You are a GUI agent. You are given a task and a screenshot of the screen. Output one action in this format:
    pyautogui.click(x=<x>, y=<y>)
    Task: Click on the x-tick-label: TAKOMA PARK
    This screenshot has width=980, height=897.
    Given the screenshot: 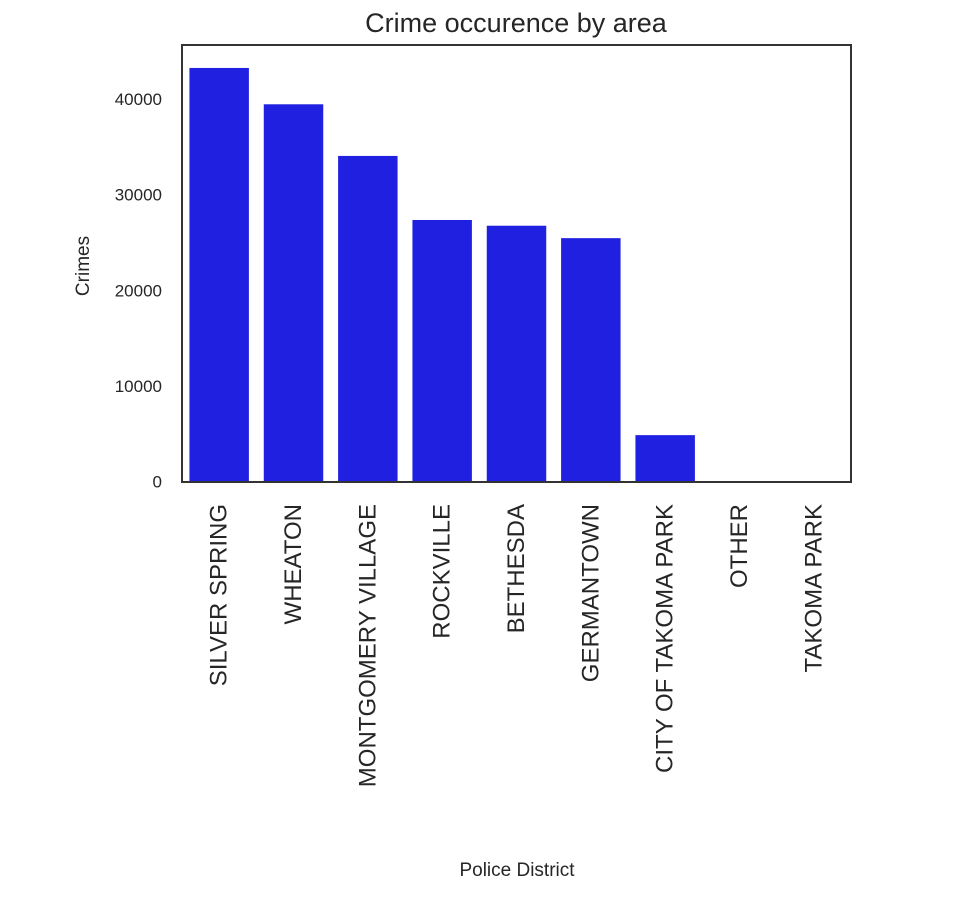 What is the action you would take?
    pyautogui.click(x=813, y=588)
    